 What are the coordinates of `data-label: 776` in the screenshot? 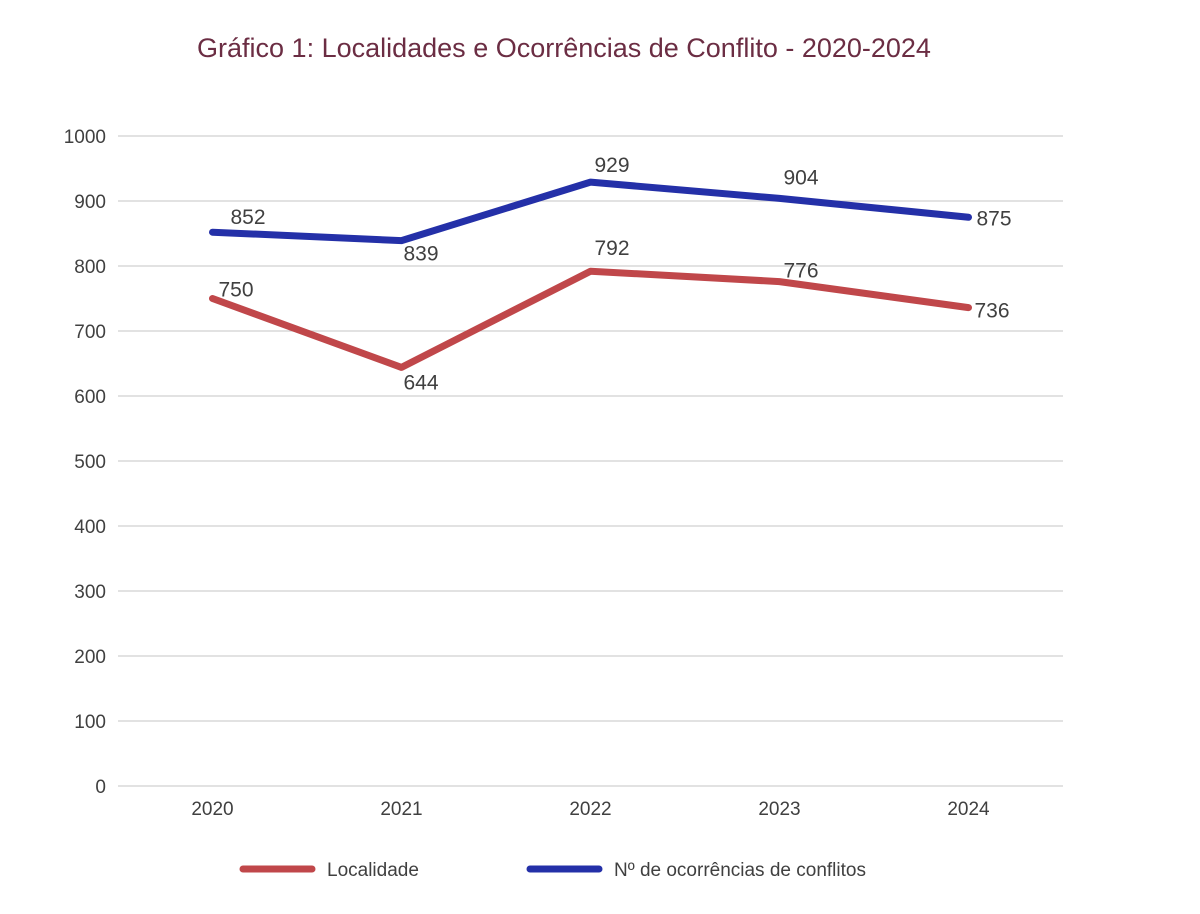 It's located at (801, 271).